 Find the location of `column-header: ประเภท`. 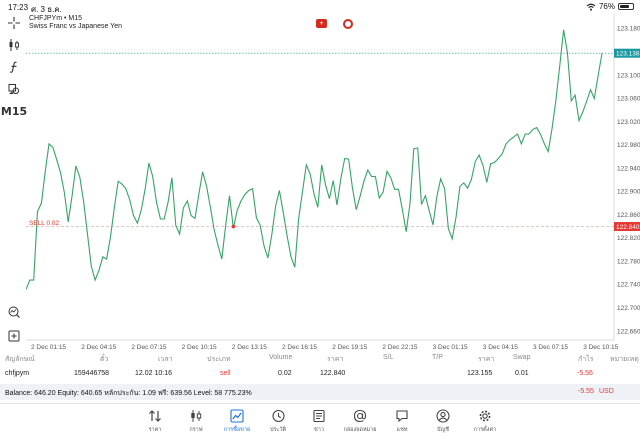

column-header: ประเภท is located at coordinates (219, 359).